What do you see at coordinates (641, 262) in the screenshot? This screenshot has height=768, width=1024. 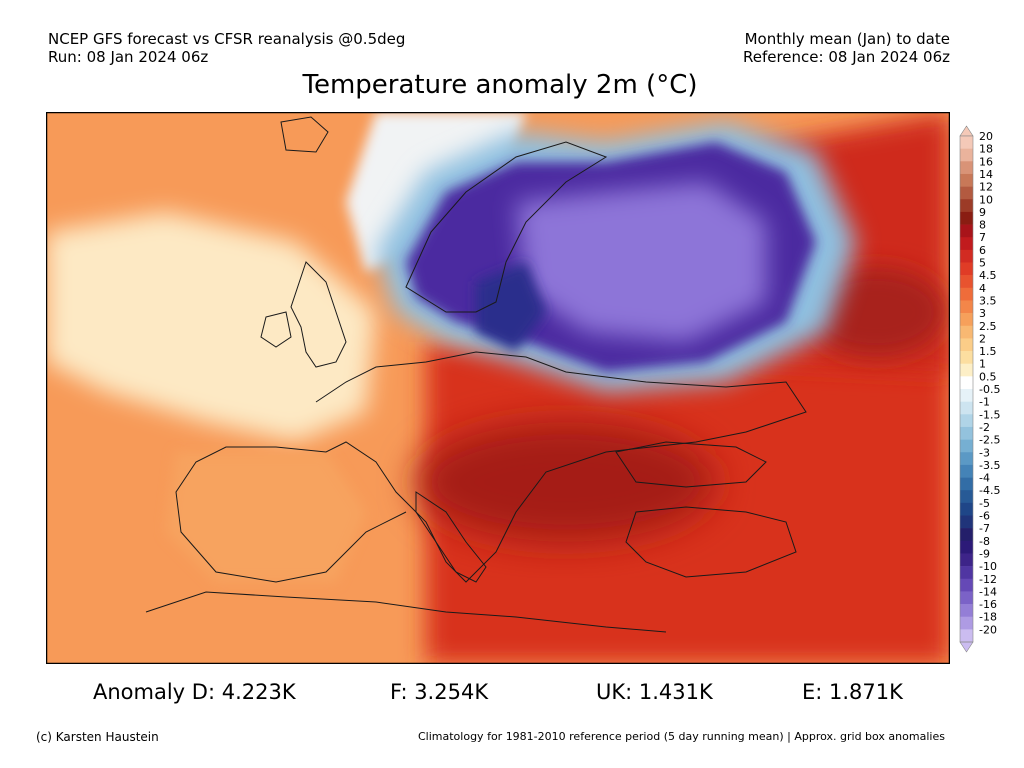 I see `extreme-cold-core` at bounding box center [641, 262].